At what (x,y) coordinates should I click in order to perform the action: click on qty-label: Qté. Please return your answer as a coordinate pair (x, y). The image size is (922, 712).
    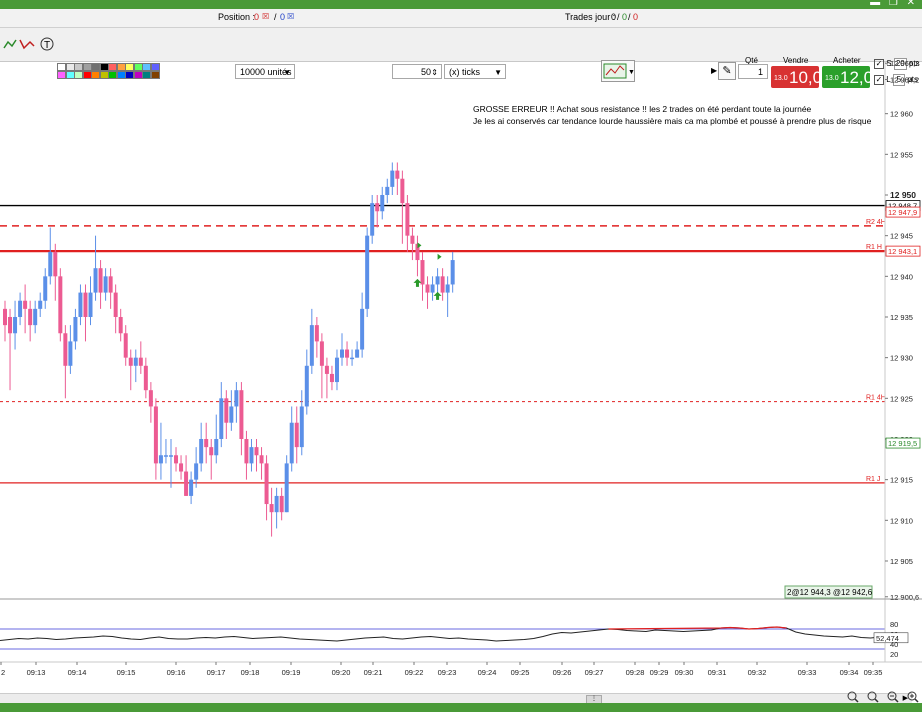
    Looking at the image, I should click on (751, 60).